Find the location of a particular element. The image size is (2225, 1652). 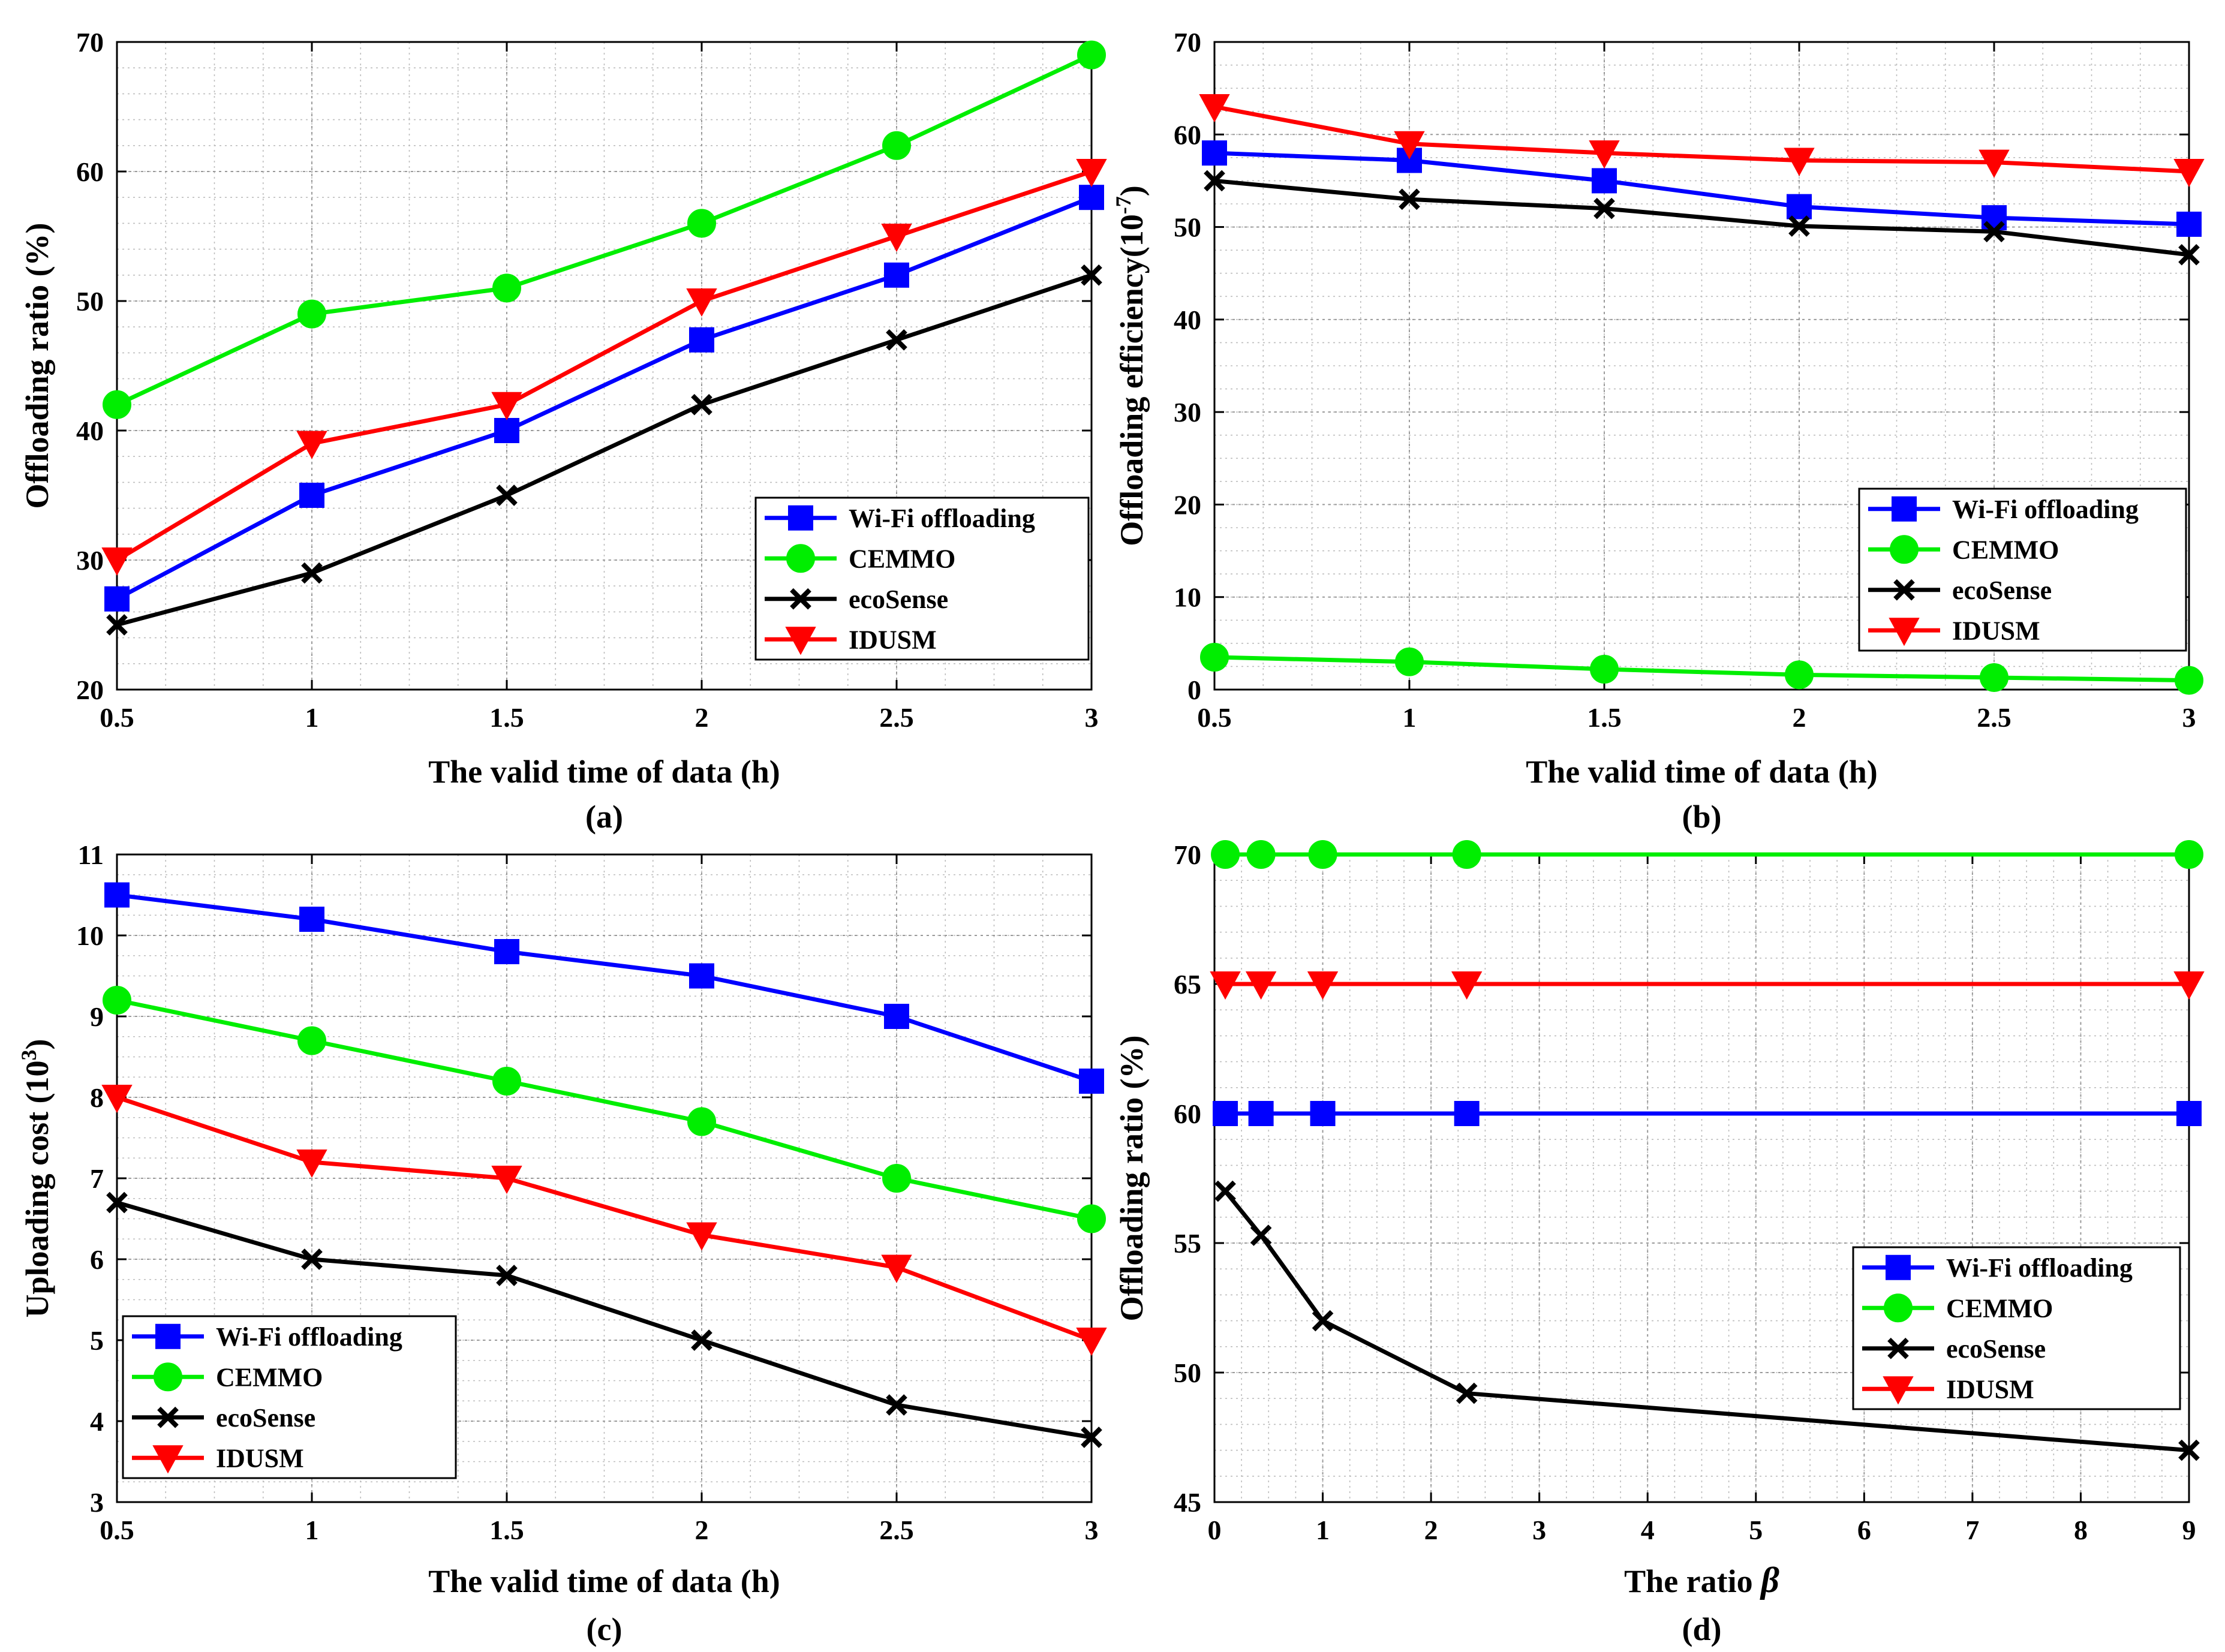

y-tick-label: 60 is located at coordinates (1187, 134).